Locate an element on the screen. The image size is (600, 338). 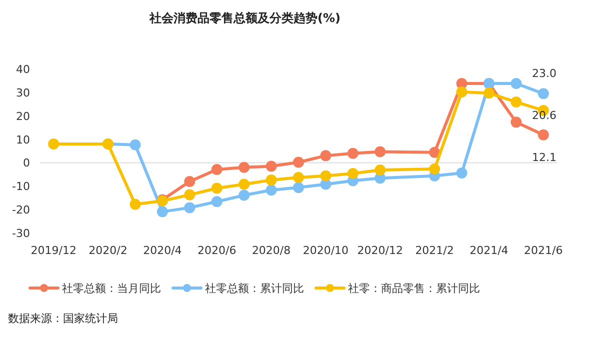
x-tick-label: 2021/4 is located at coordinates (489, 250).